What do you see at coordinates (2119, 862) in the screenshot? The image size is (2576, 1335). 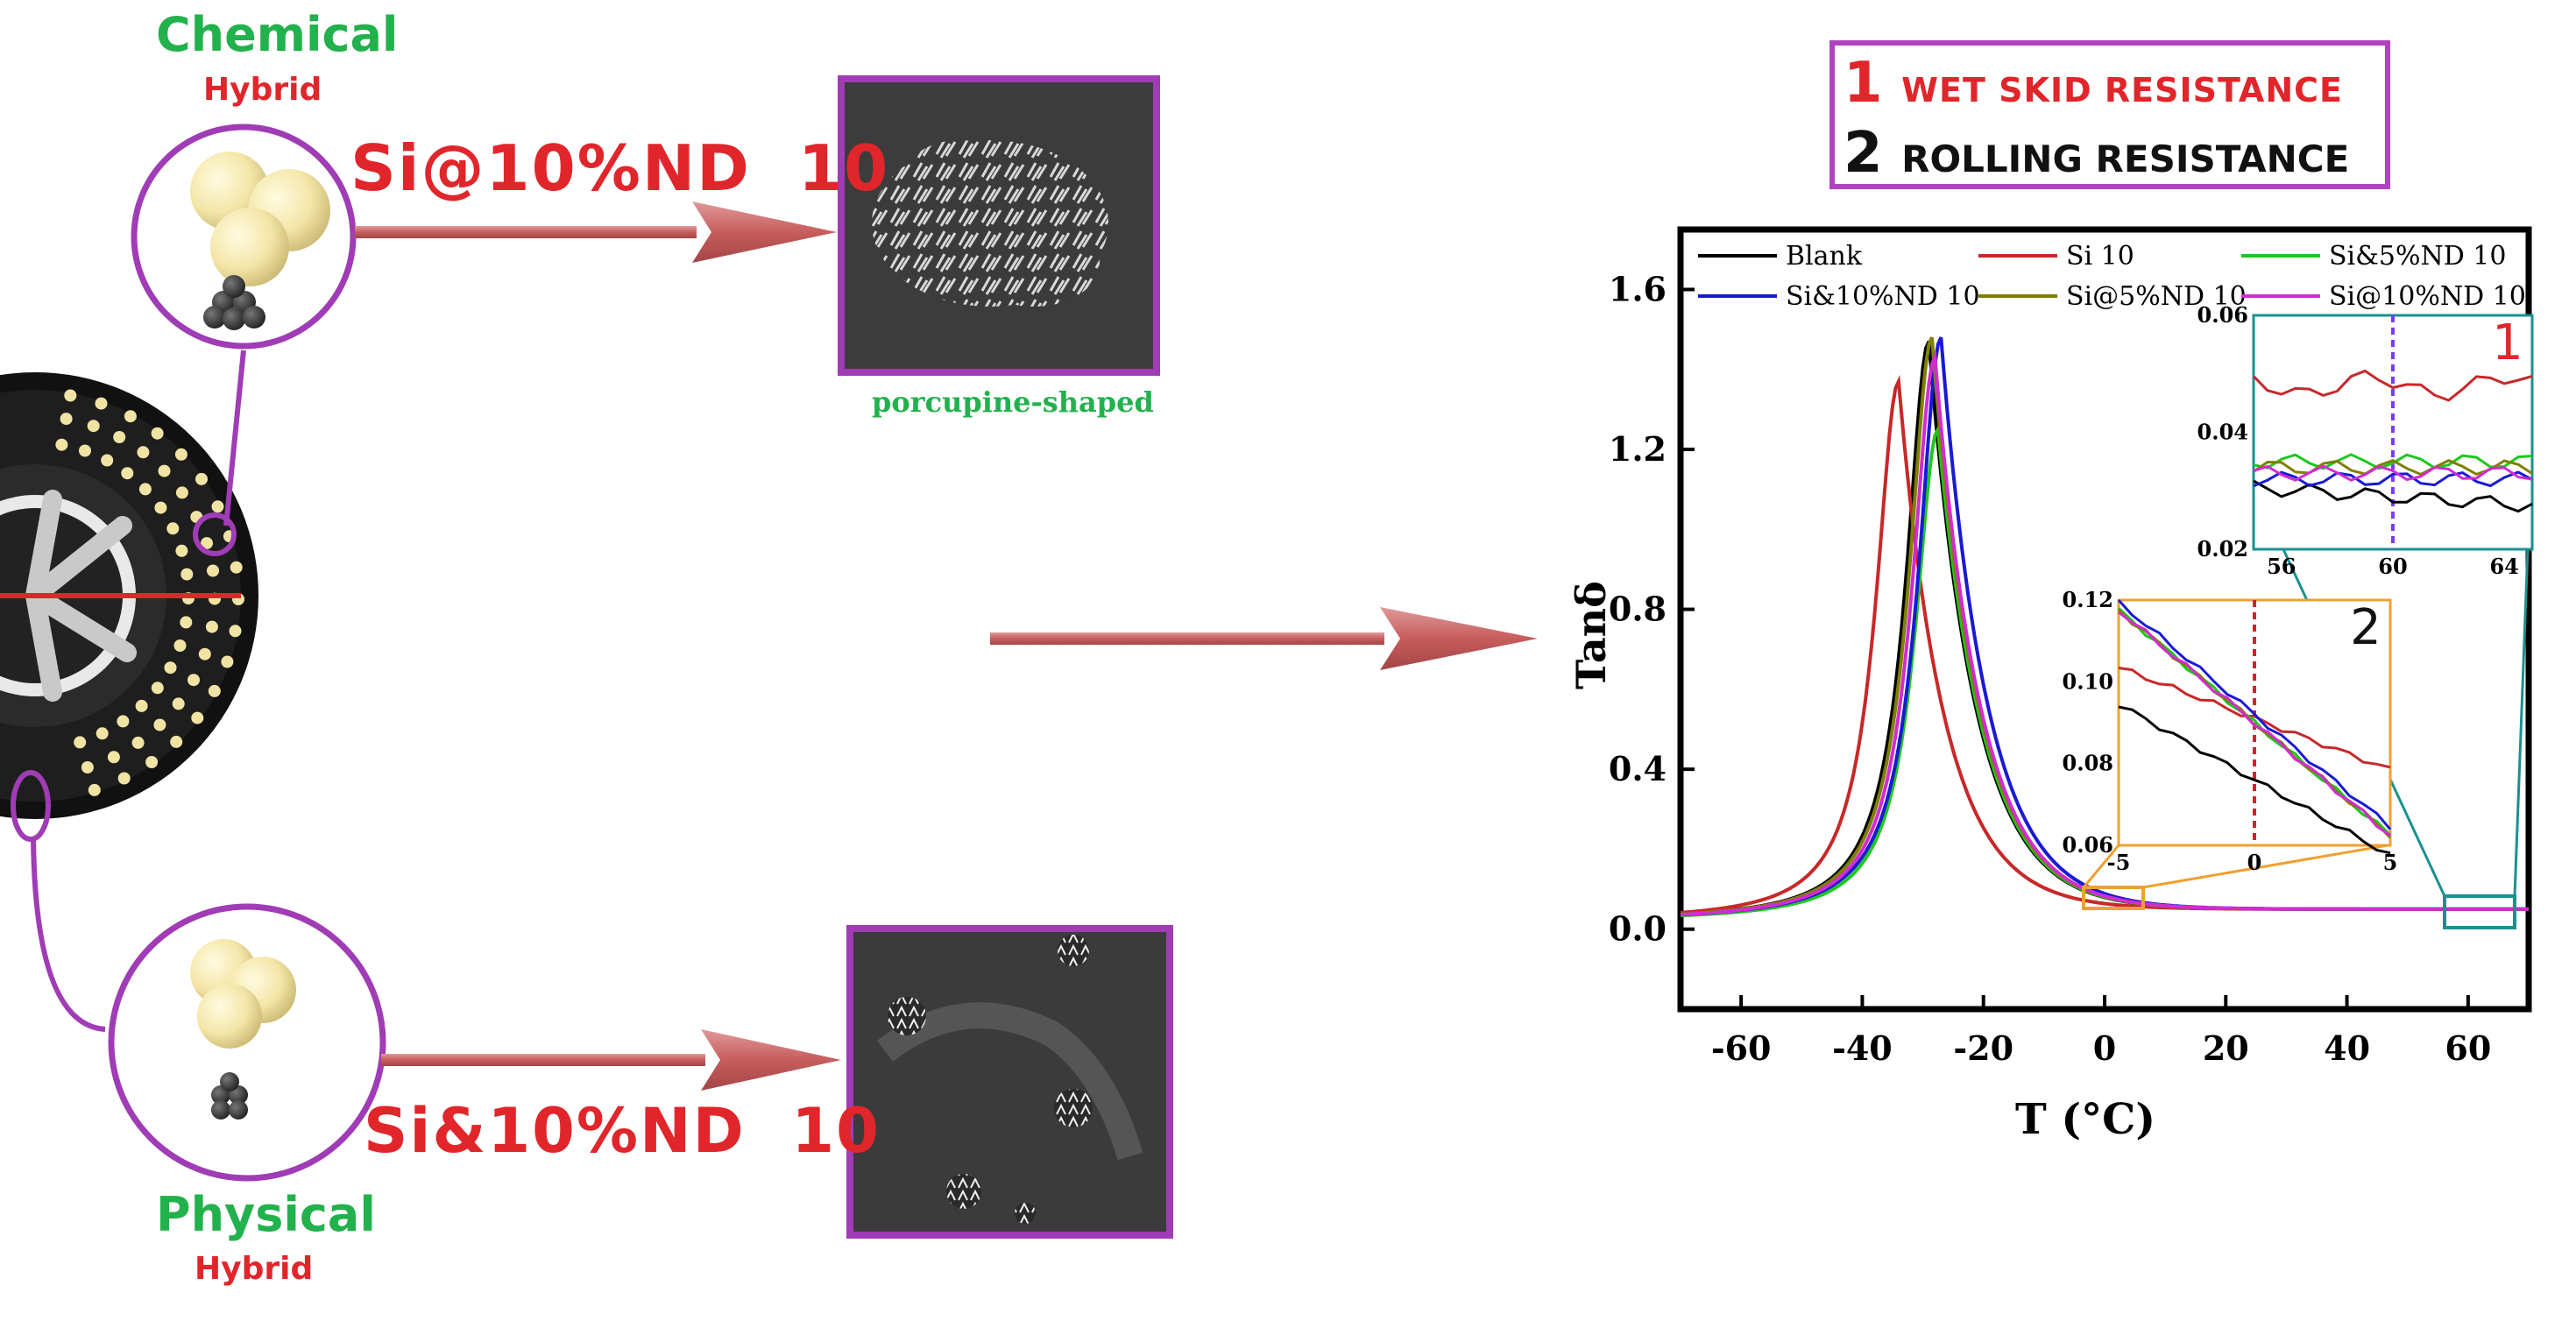 I see `inset-x-tick-label: -5` at bounding box center [2119, 862].